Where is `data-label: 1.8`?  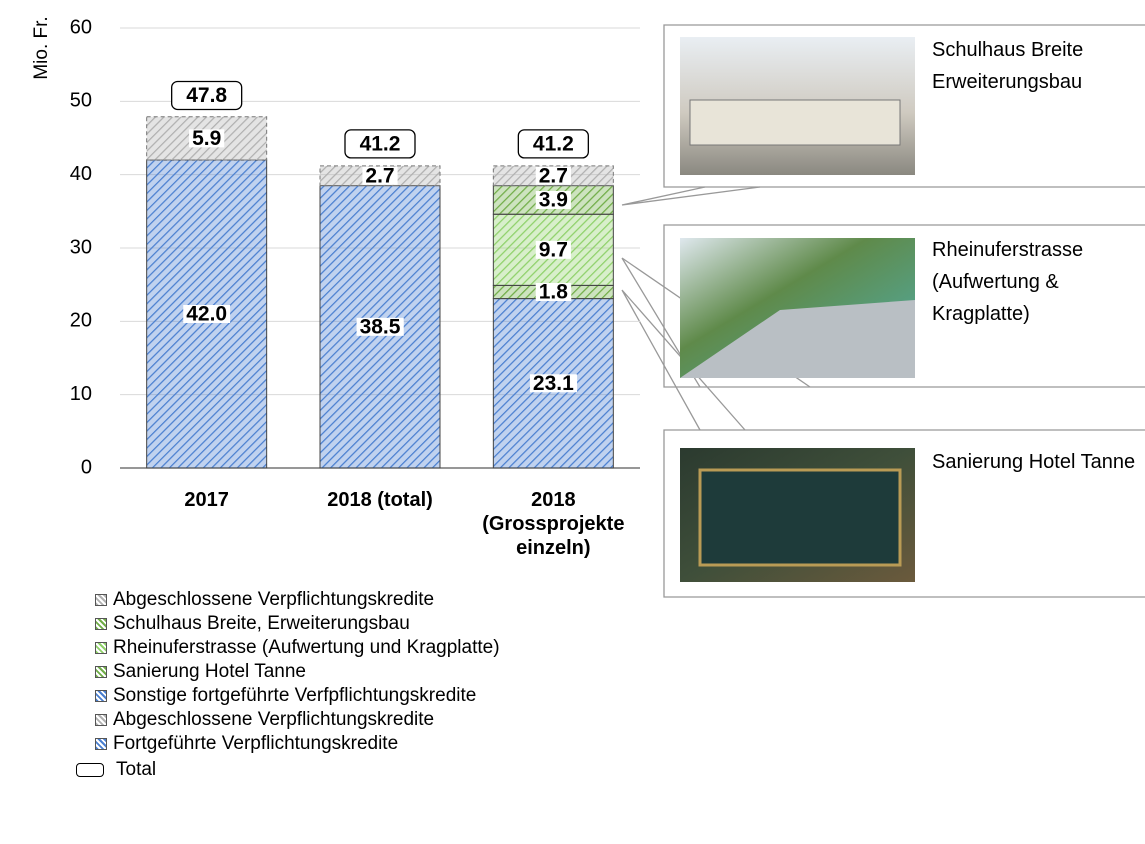
data-label: 1.8 is located at coordinates (554, 292).